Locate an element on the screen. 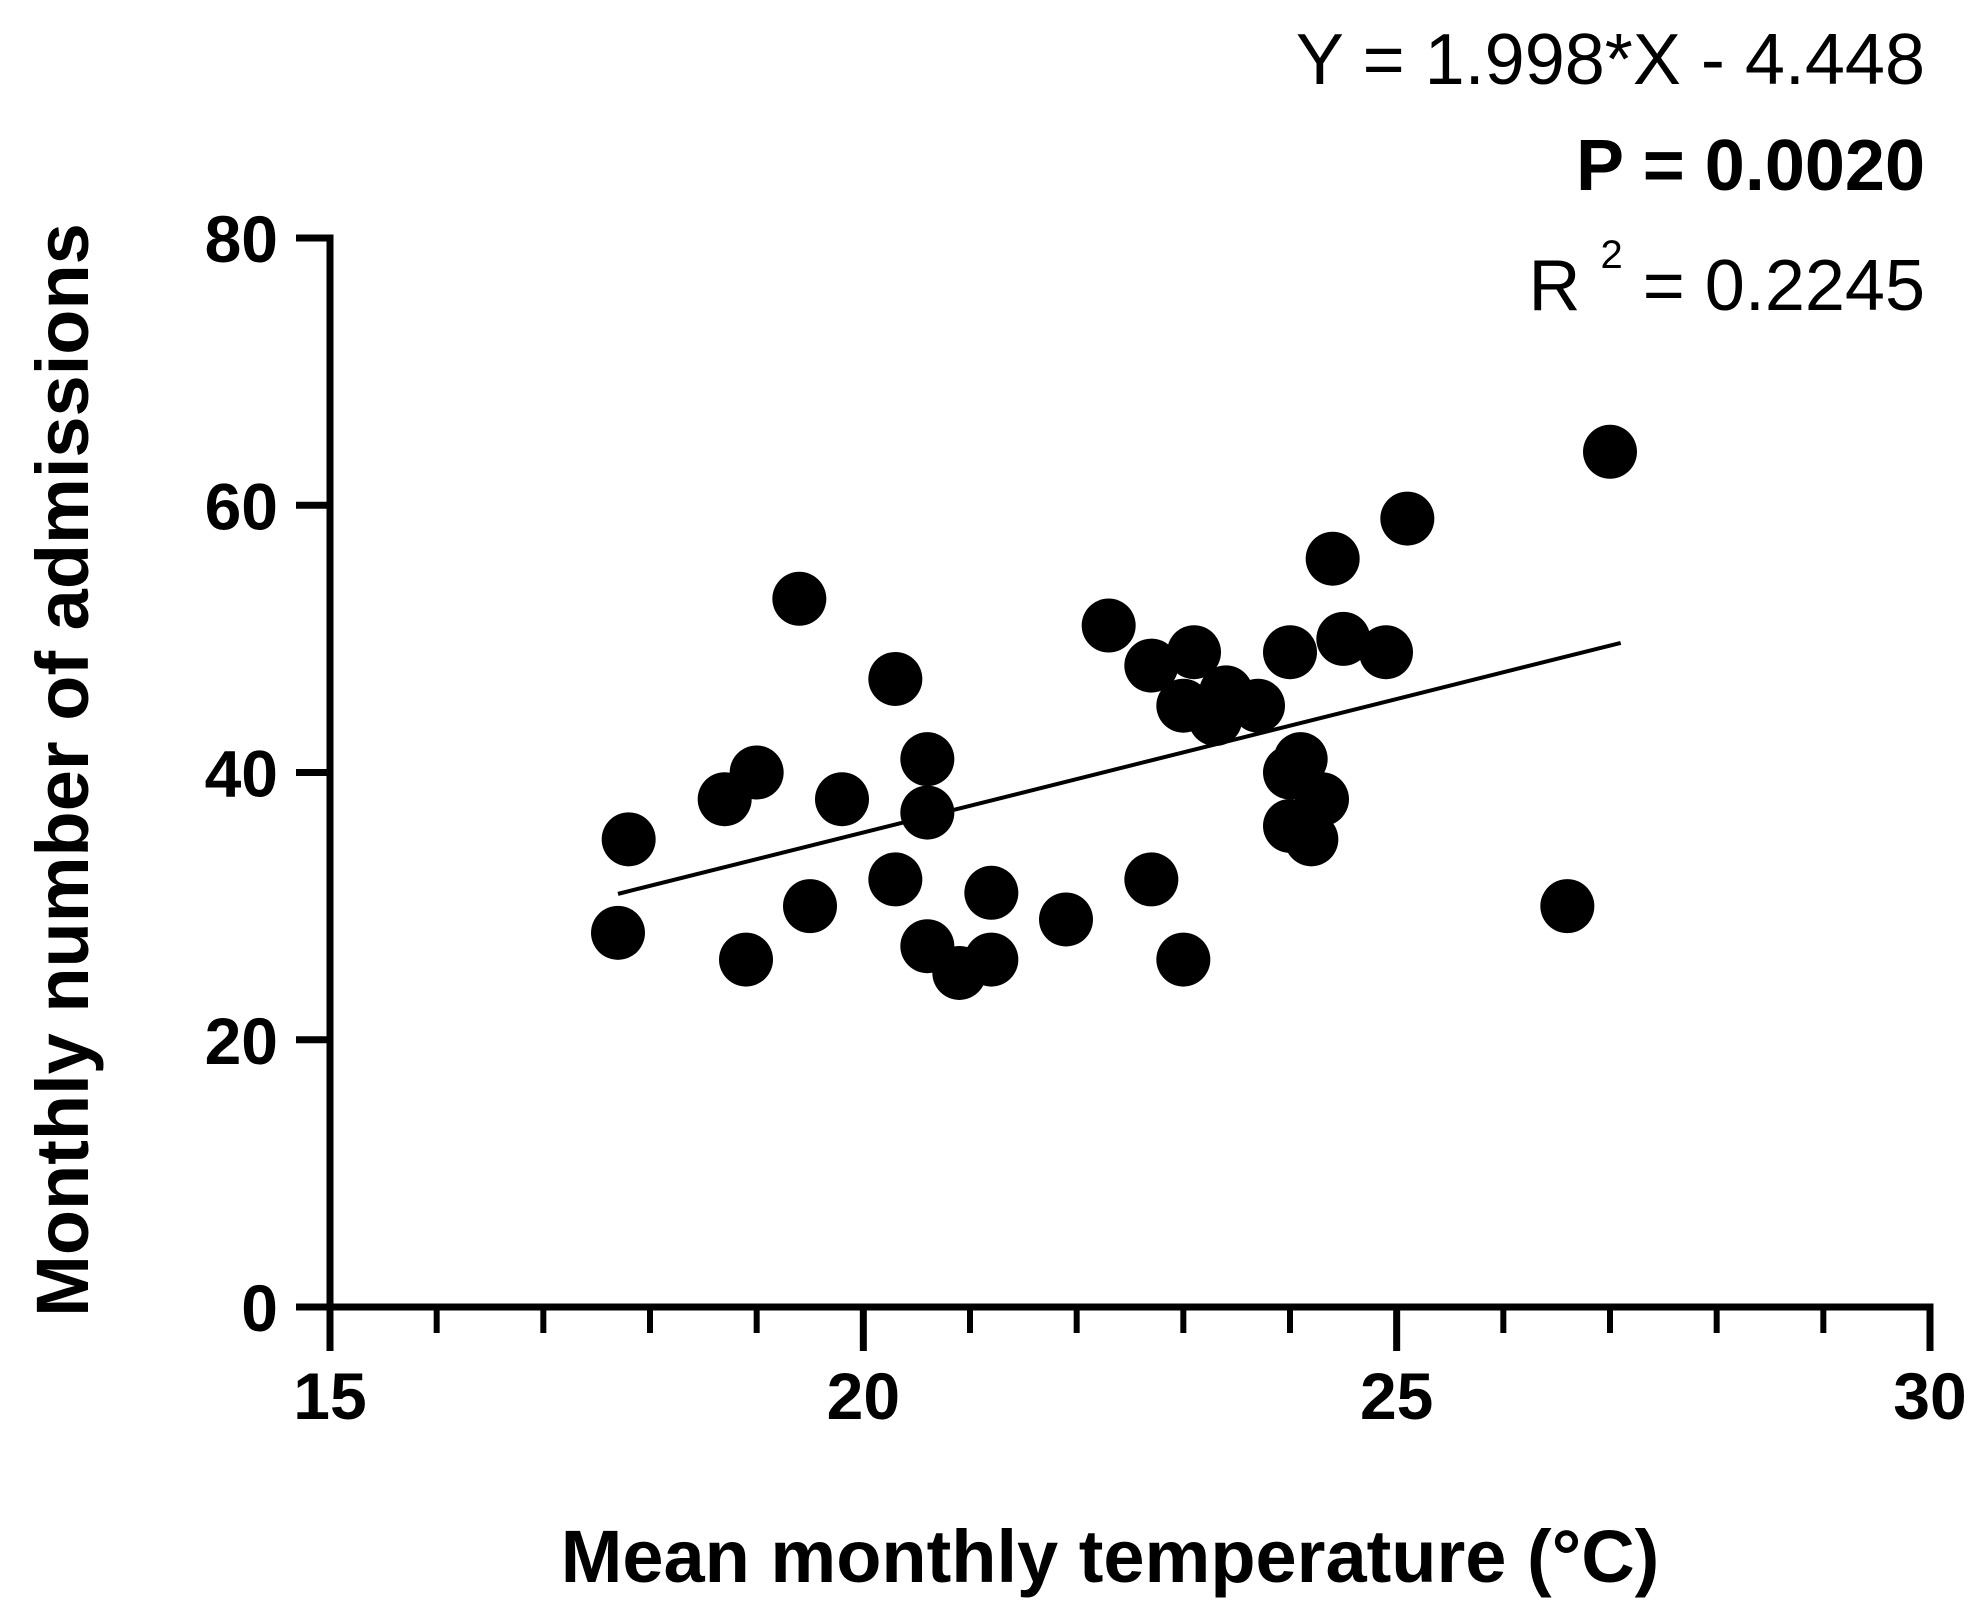 This screenshot has width=1986, height=1624. regression-equation: Y = 1.998*X - 4.448 is located at coordinates (1610, 60).